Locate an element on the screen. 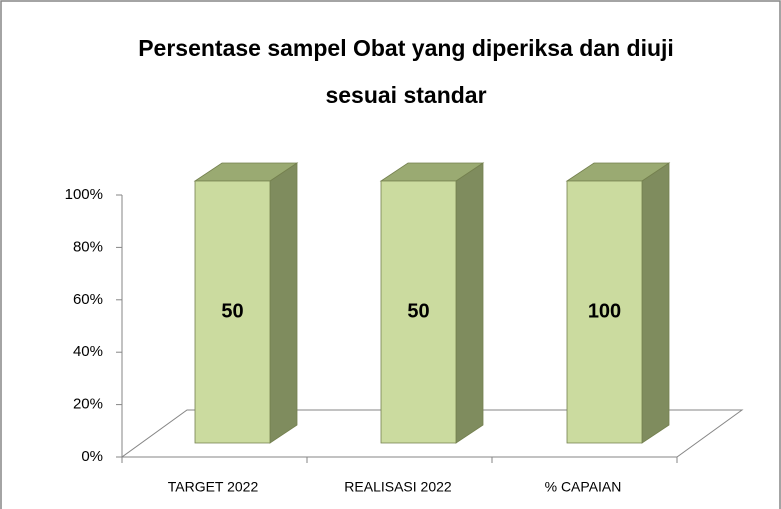 This screenshot has width=781, height=509. y-tick-label: 100% is located at coordinates (84, 194).